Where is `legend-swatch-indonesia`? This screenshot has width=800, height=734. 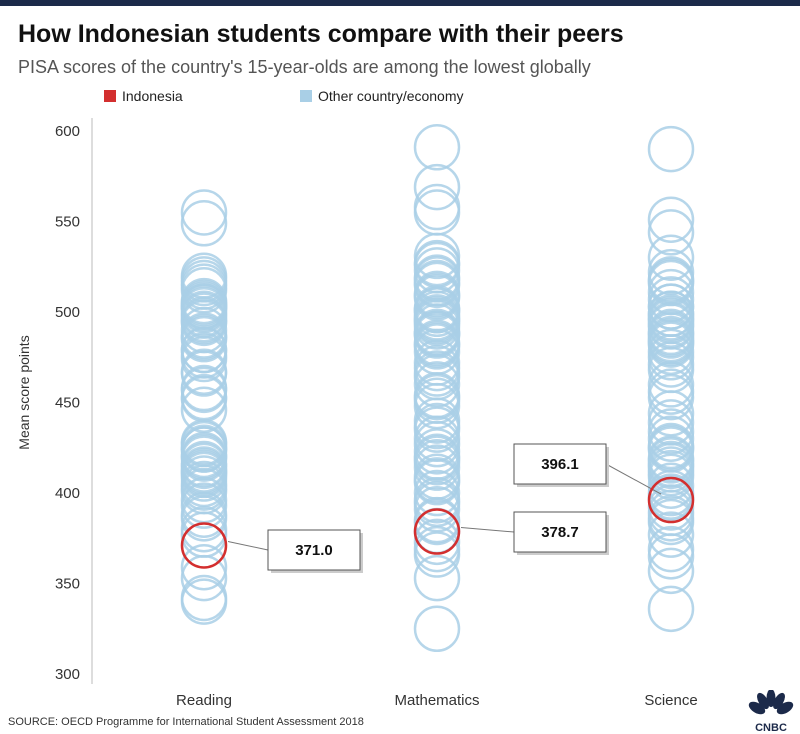 legend-swatch-indonesia is located at coordinates (110, 96).